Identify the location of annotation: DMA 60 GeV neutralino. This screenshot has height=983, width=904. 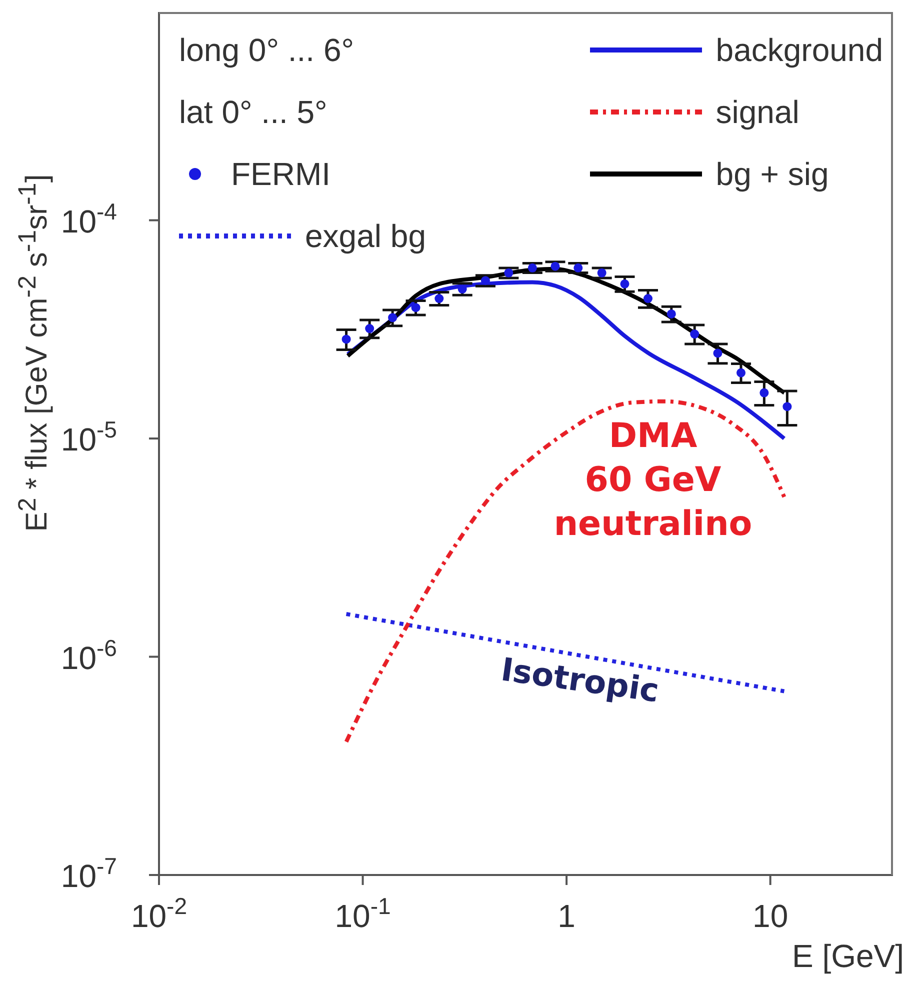
(653, 480).